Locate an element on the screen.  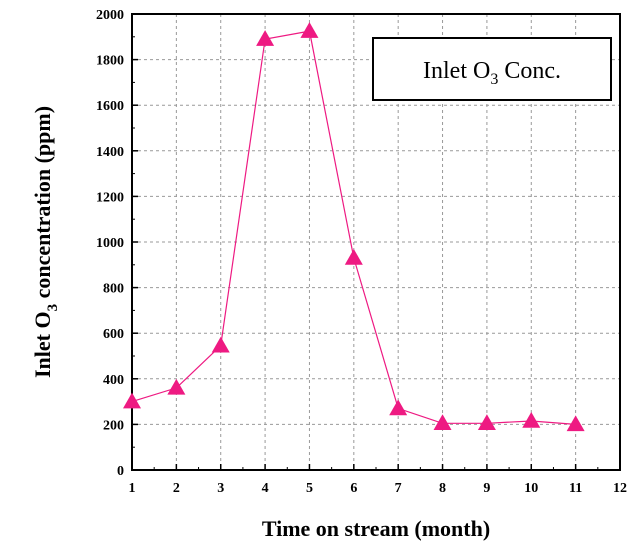
x-tick-label: 5 is located at coordinates (309, 488).